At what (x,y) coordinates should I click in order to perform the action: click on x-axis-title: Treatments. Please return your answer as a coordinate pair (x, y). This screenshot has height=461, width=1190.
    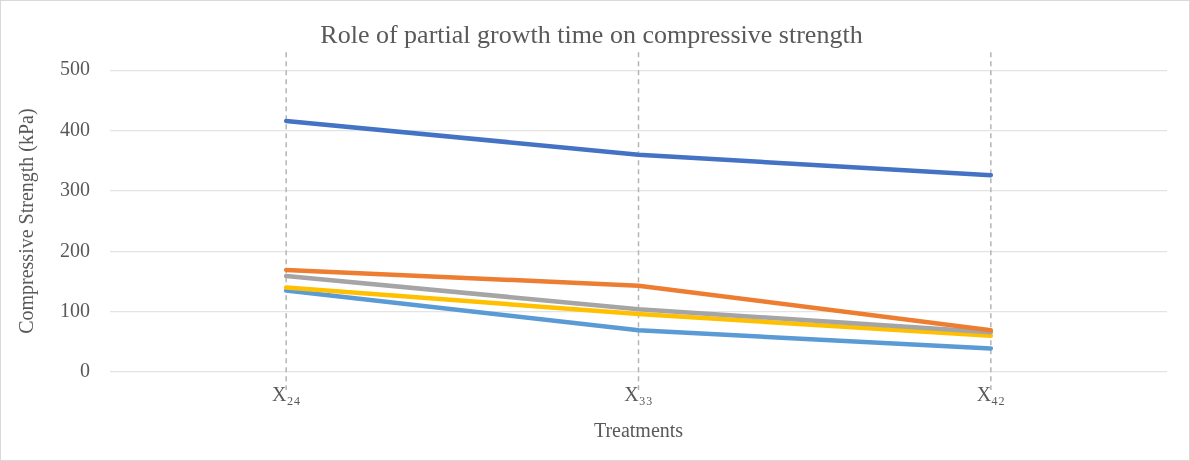
    Looking at the image, I should click on (638, 430).